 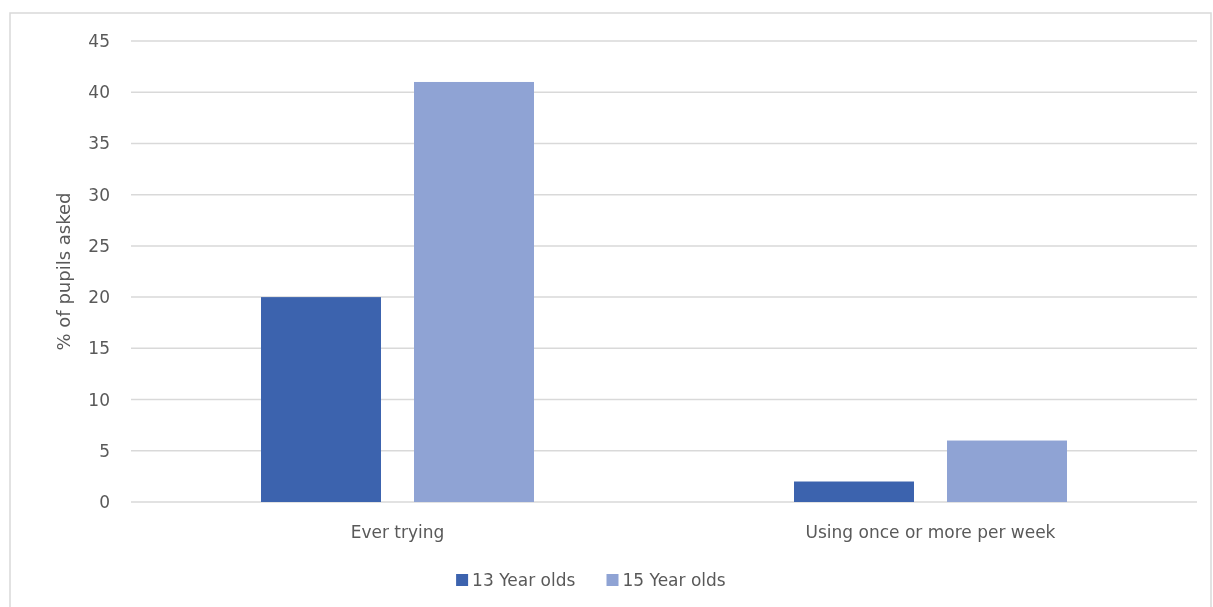 What do you see at coordinates (99, 399) in the screenshot?
I see `y-tick-label: 10` at bounding box center [99, 399].